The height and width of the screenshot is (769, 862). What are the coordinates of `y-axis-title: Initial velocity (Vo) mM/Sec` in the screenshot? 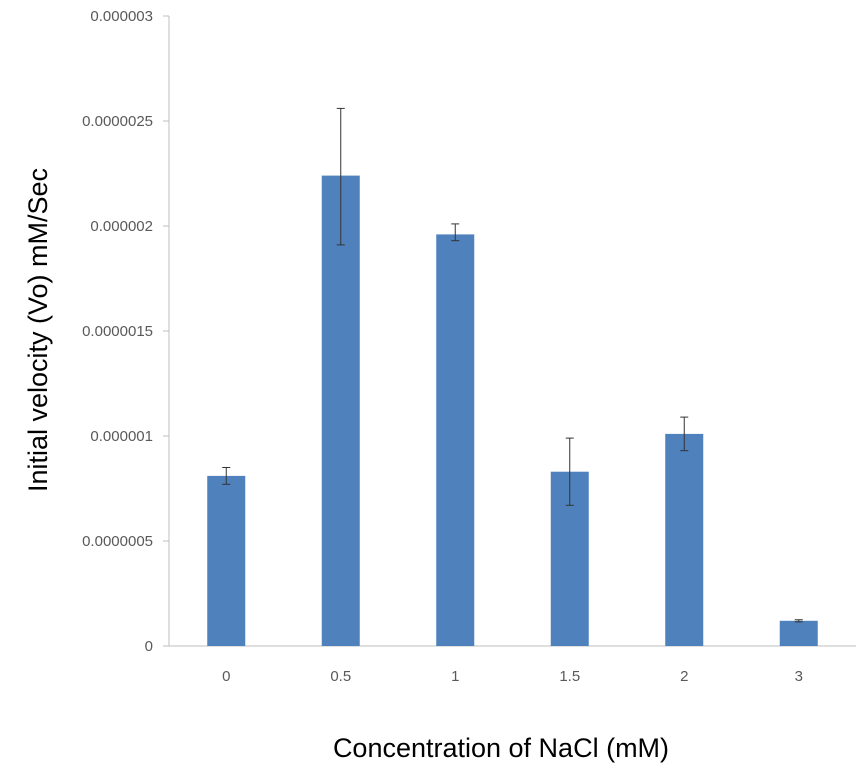 It's located at (38, 330).